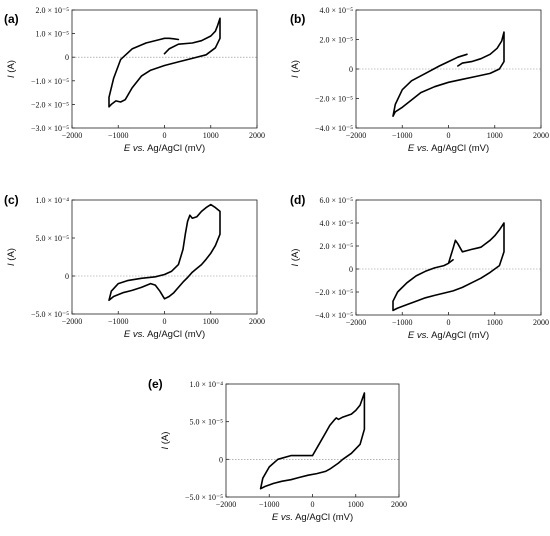 The height and width of the screenshot is (536, 550). Describe the element at coordinates (11, 19) in the screenshot. I see `panel-label: (a)` at that location.